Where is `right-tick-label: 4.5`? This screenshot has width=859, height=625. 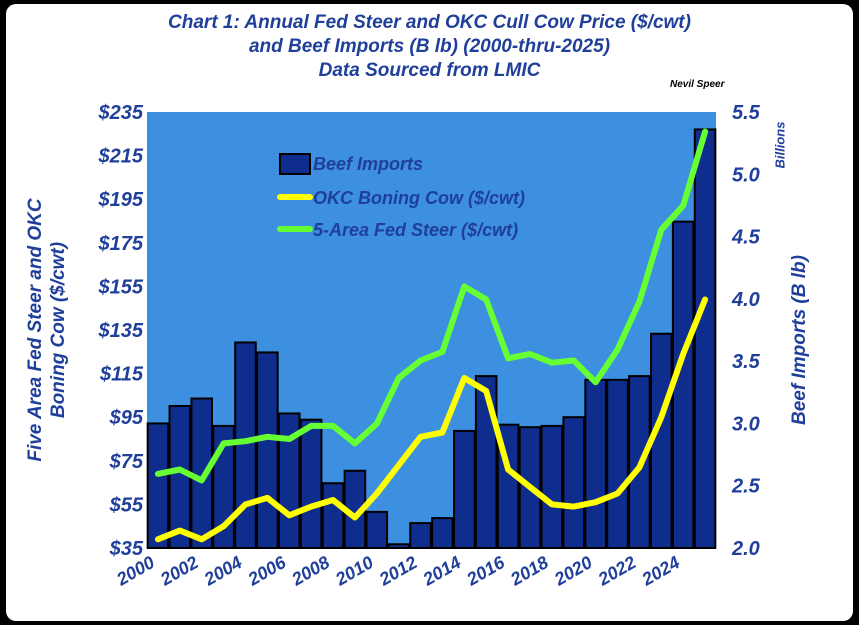
right-tick-label: 4.5 is located at coordinates (746, 238).